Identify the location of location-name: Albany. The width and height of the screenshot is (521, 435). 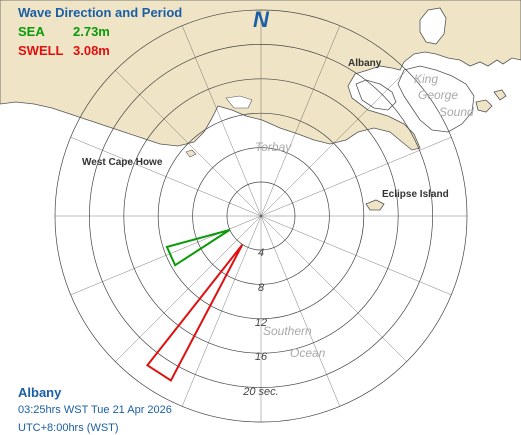
(40, 392).